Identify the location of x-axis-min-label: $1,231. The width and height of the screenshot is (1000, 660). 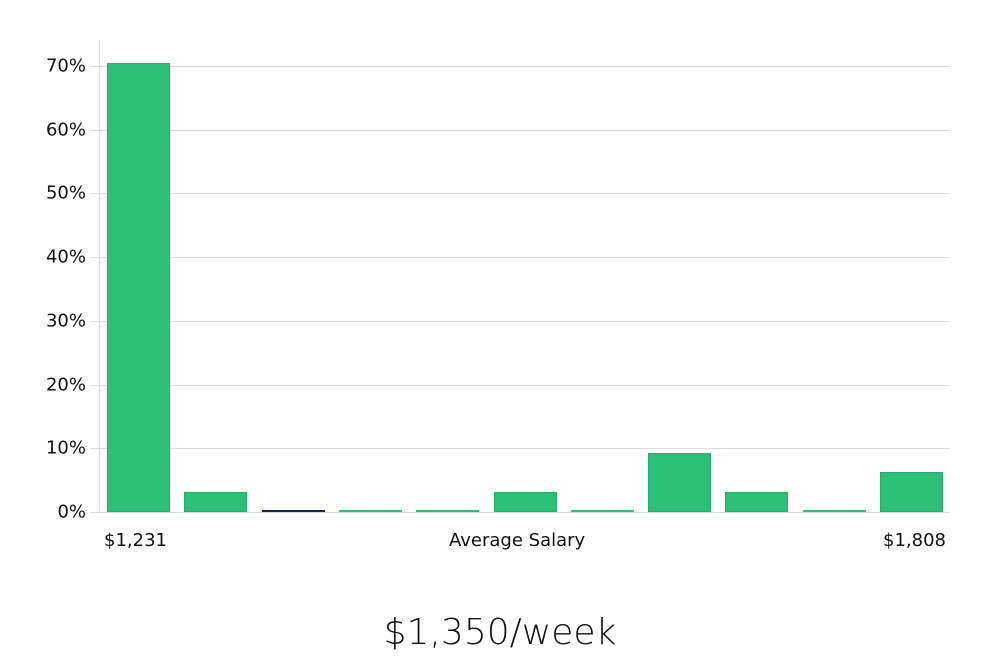
(135, 540).